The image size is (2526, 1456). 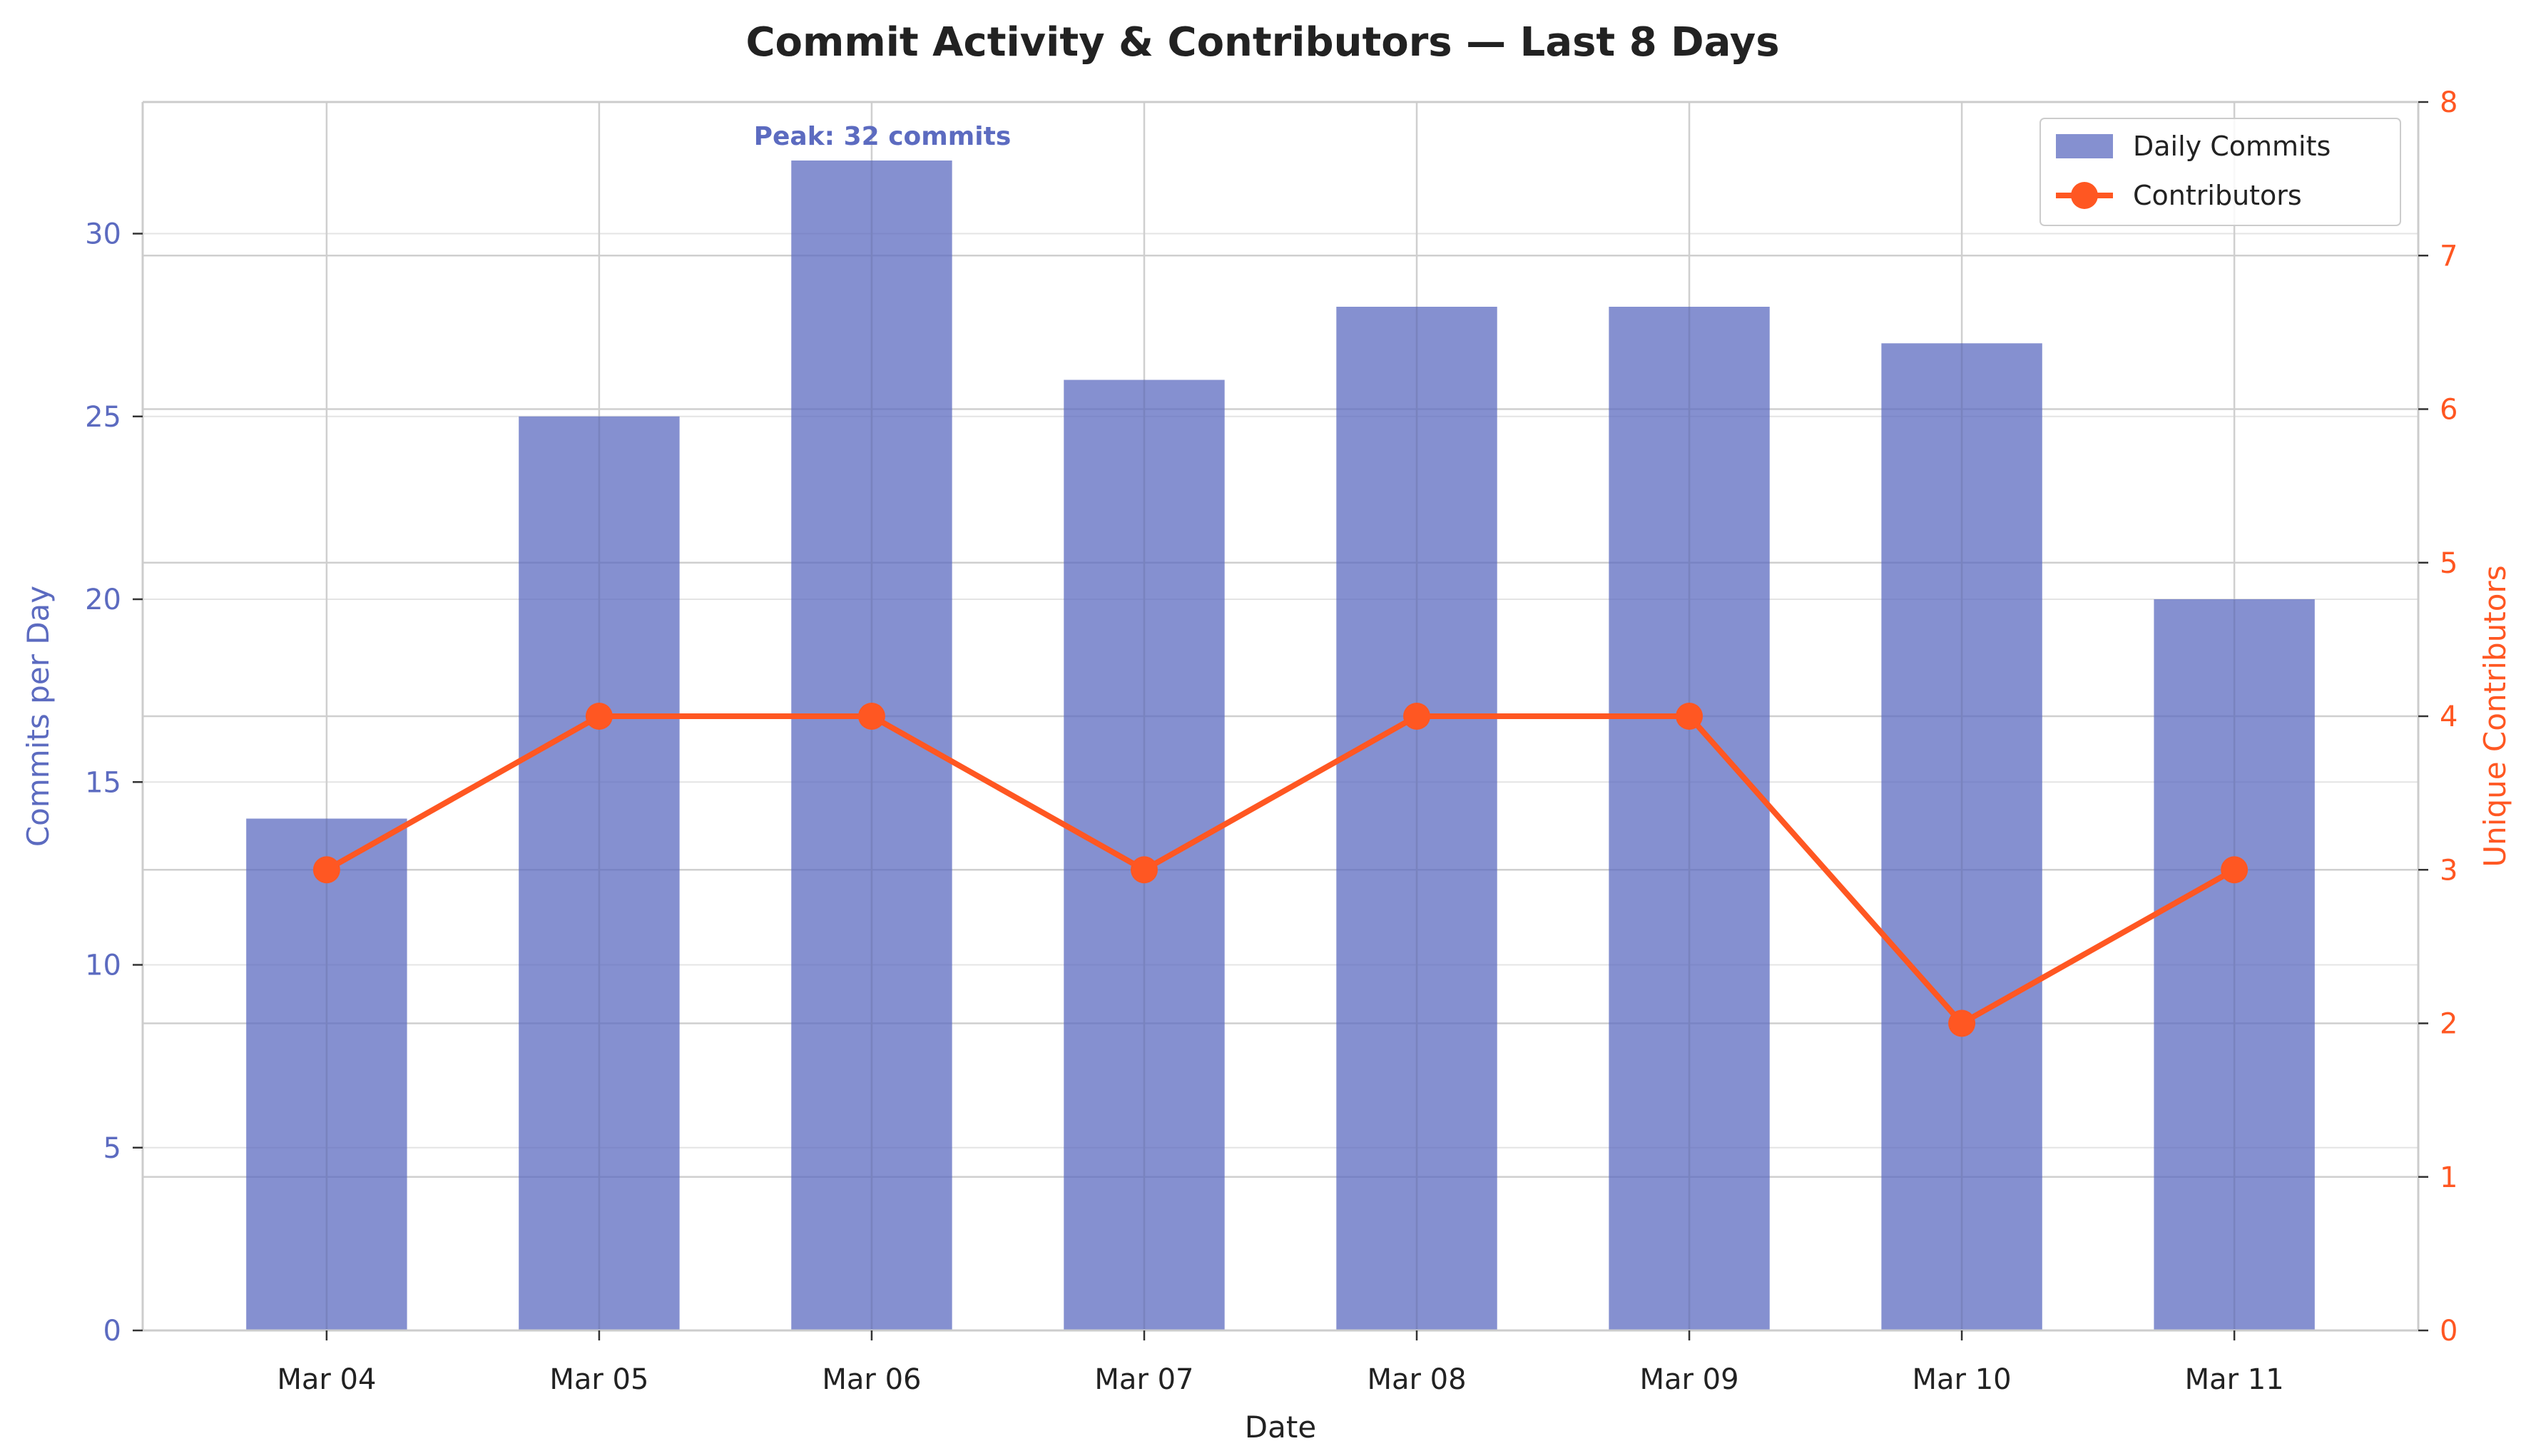 I want to click on peak-annotation: Peak: 32 commits, so click(x=883, y=136).